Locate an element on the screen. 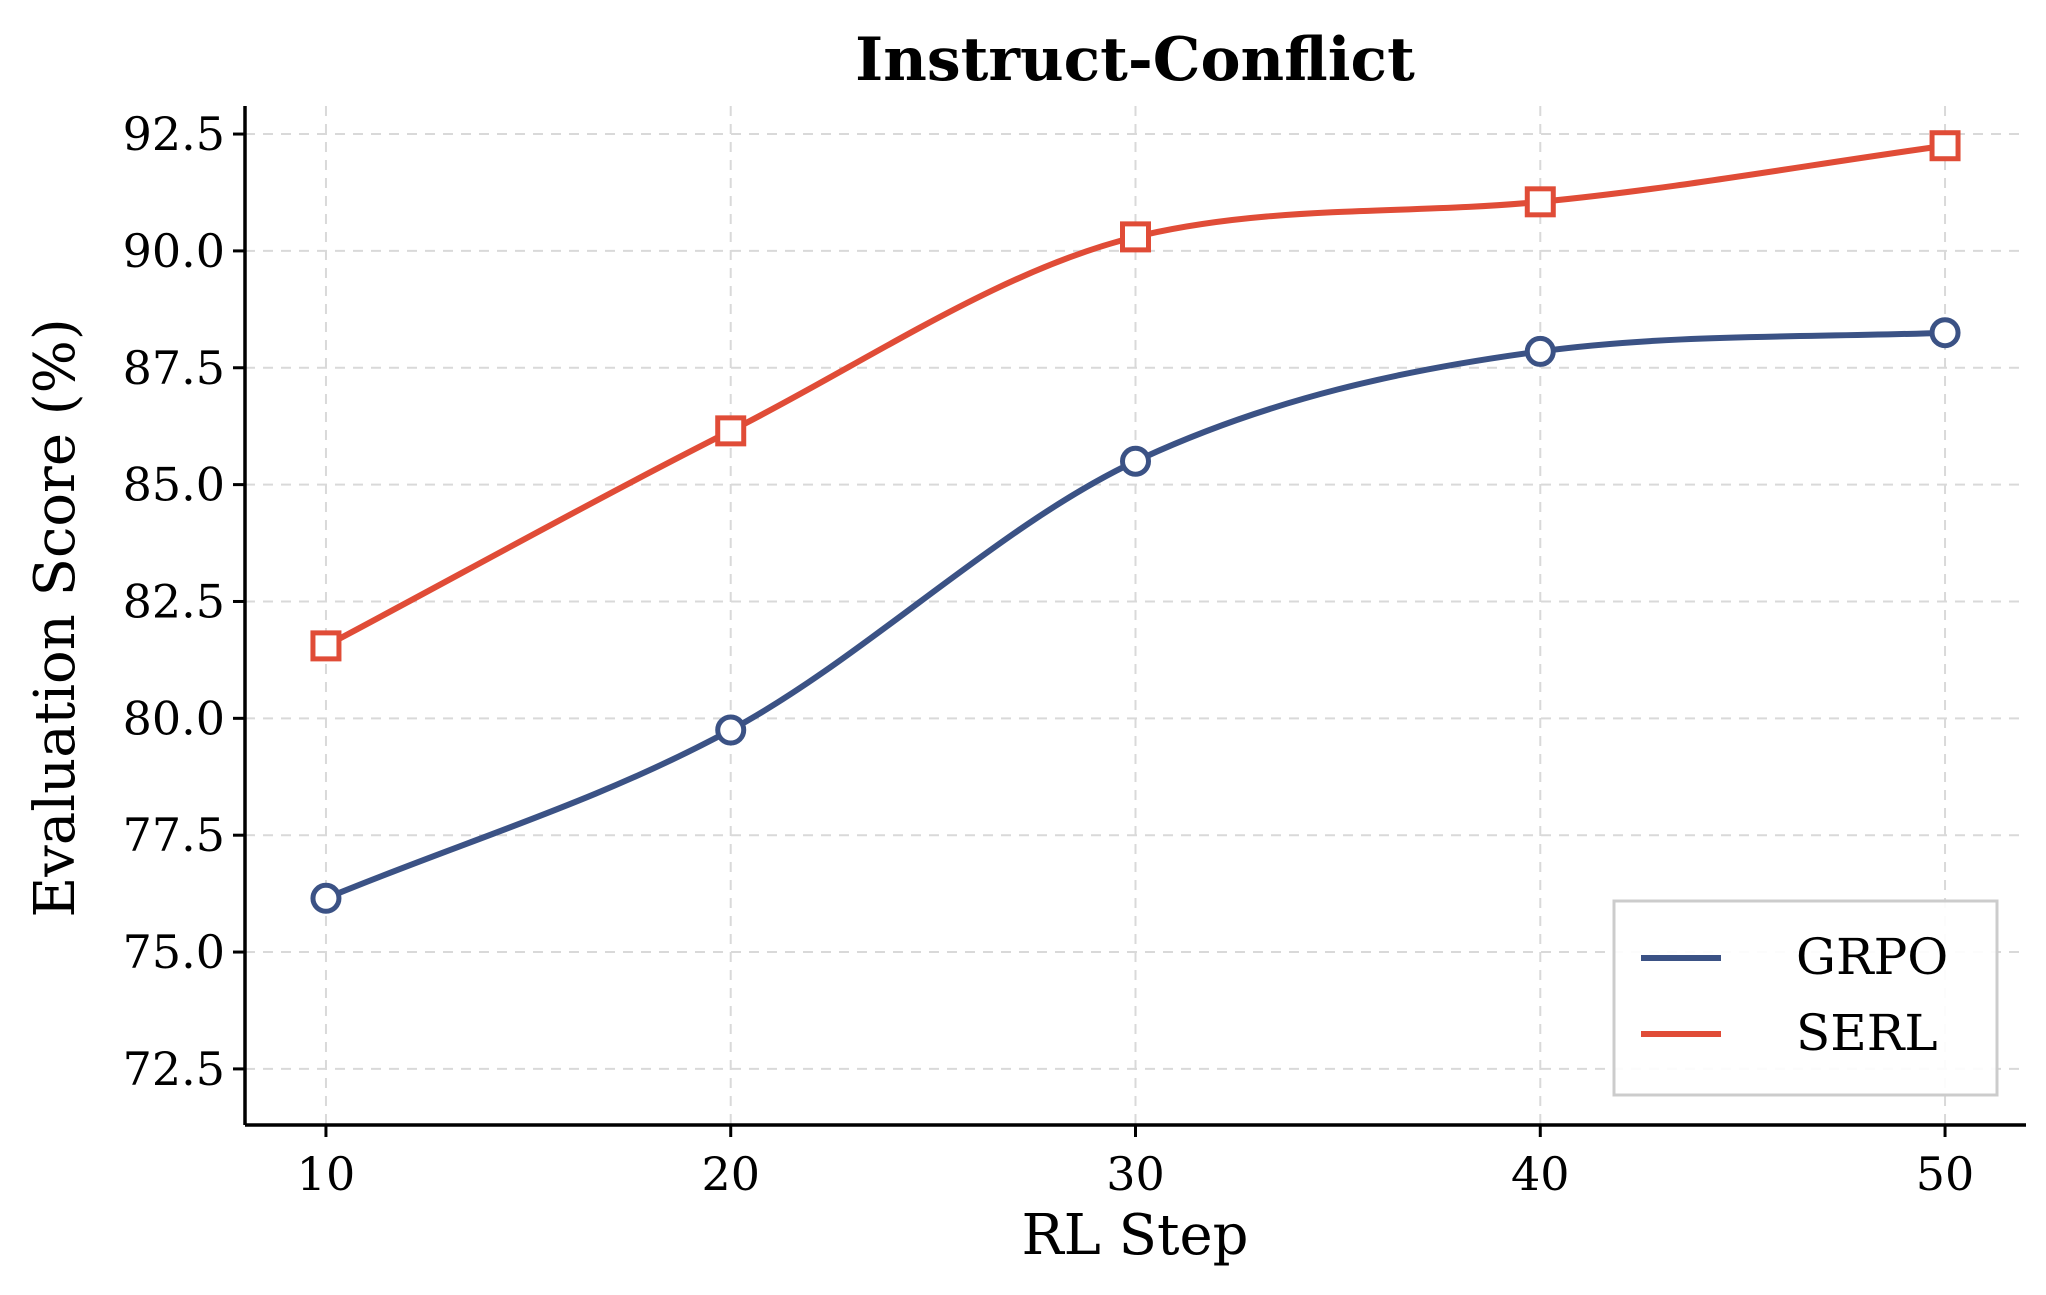 This screenshot has height=1295, width=2046. x-tick-label: 20 is located at coordinates (730, 1174).